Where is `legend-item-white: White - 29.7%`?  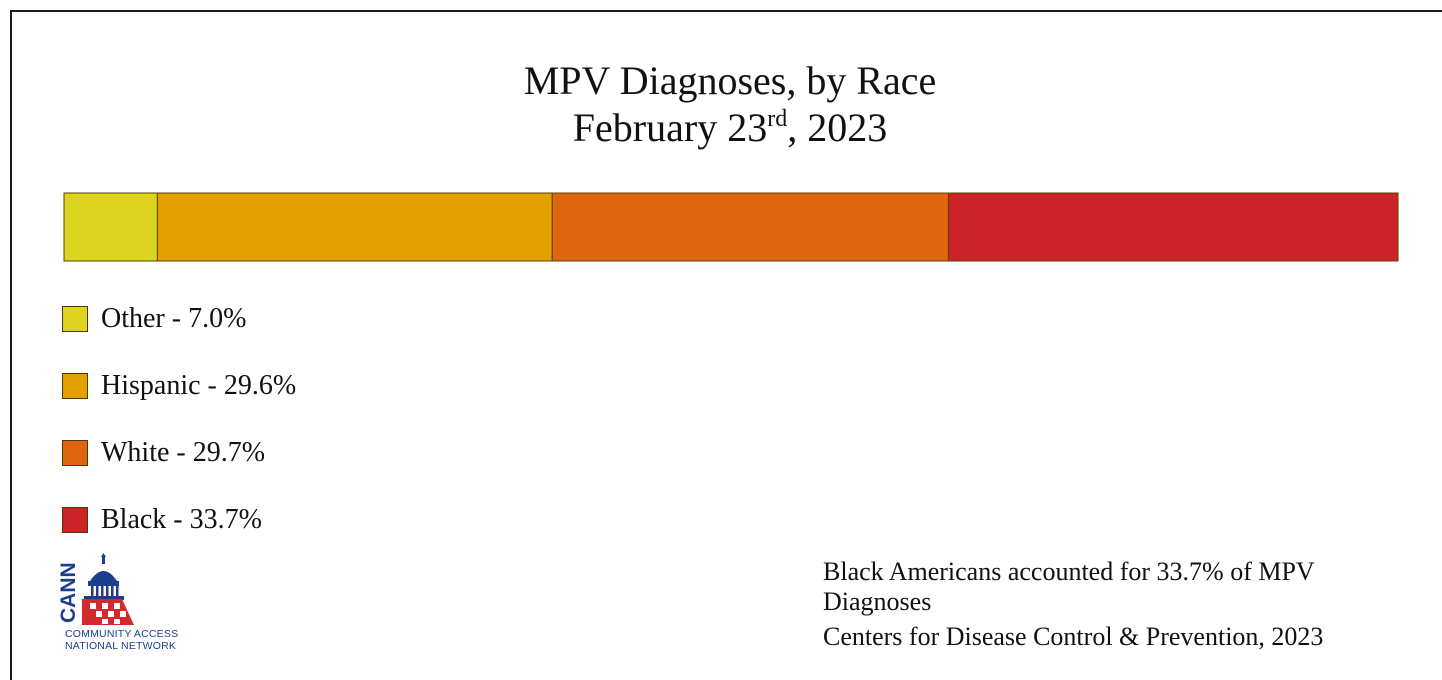
legend-item-white: White - 29.7% is located at coordinates (163, 453).